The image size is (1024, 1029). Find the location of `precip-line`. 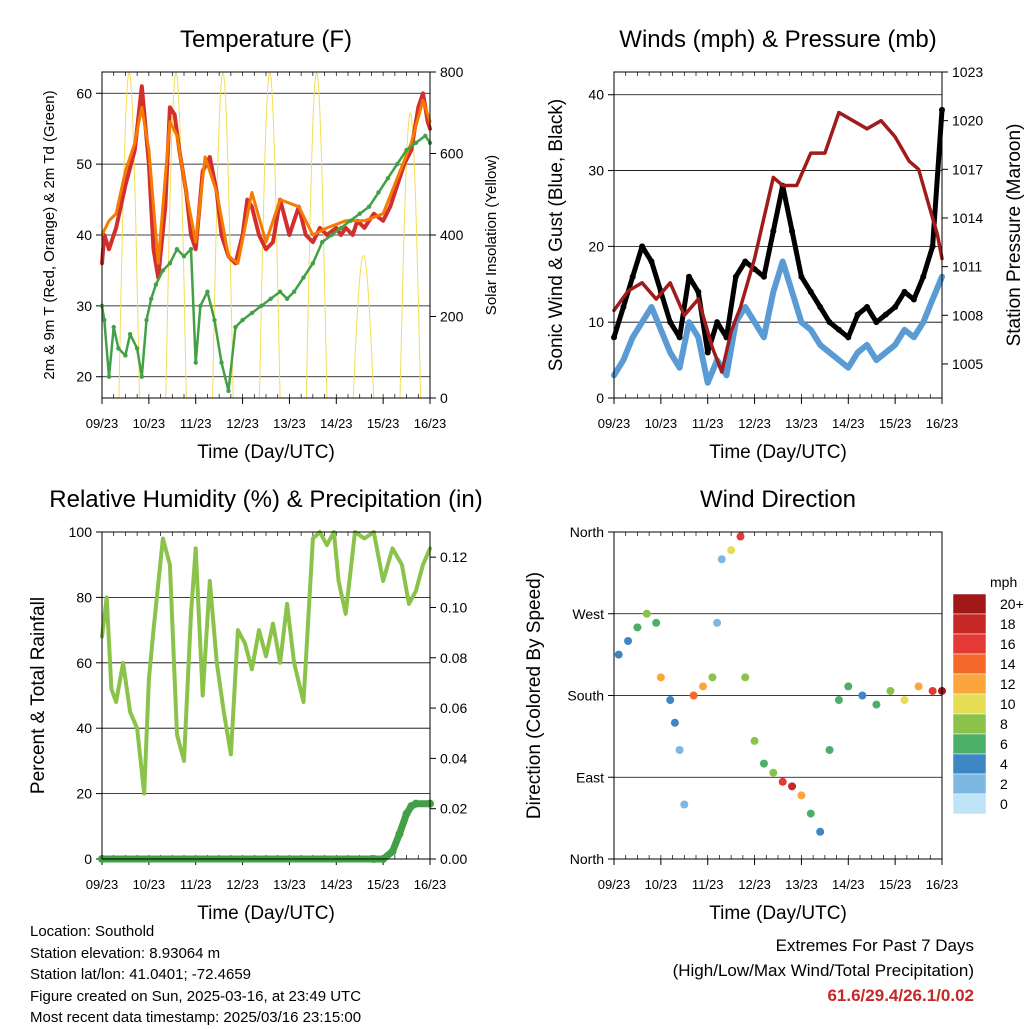

precip-line is located at coordinates (266, 831).